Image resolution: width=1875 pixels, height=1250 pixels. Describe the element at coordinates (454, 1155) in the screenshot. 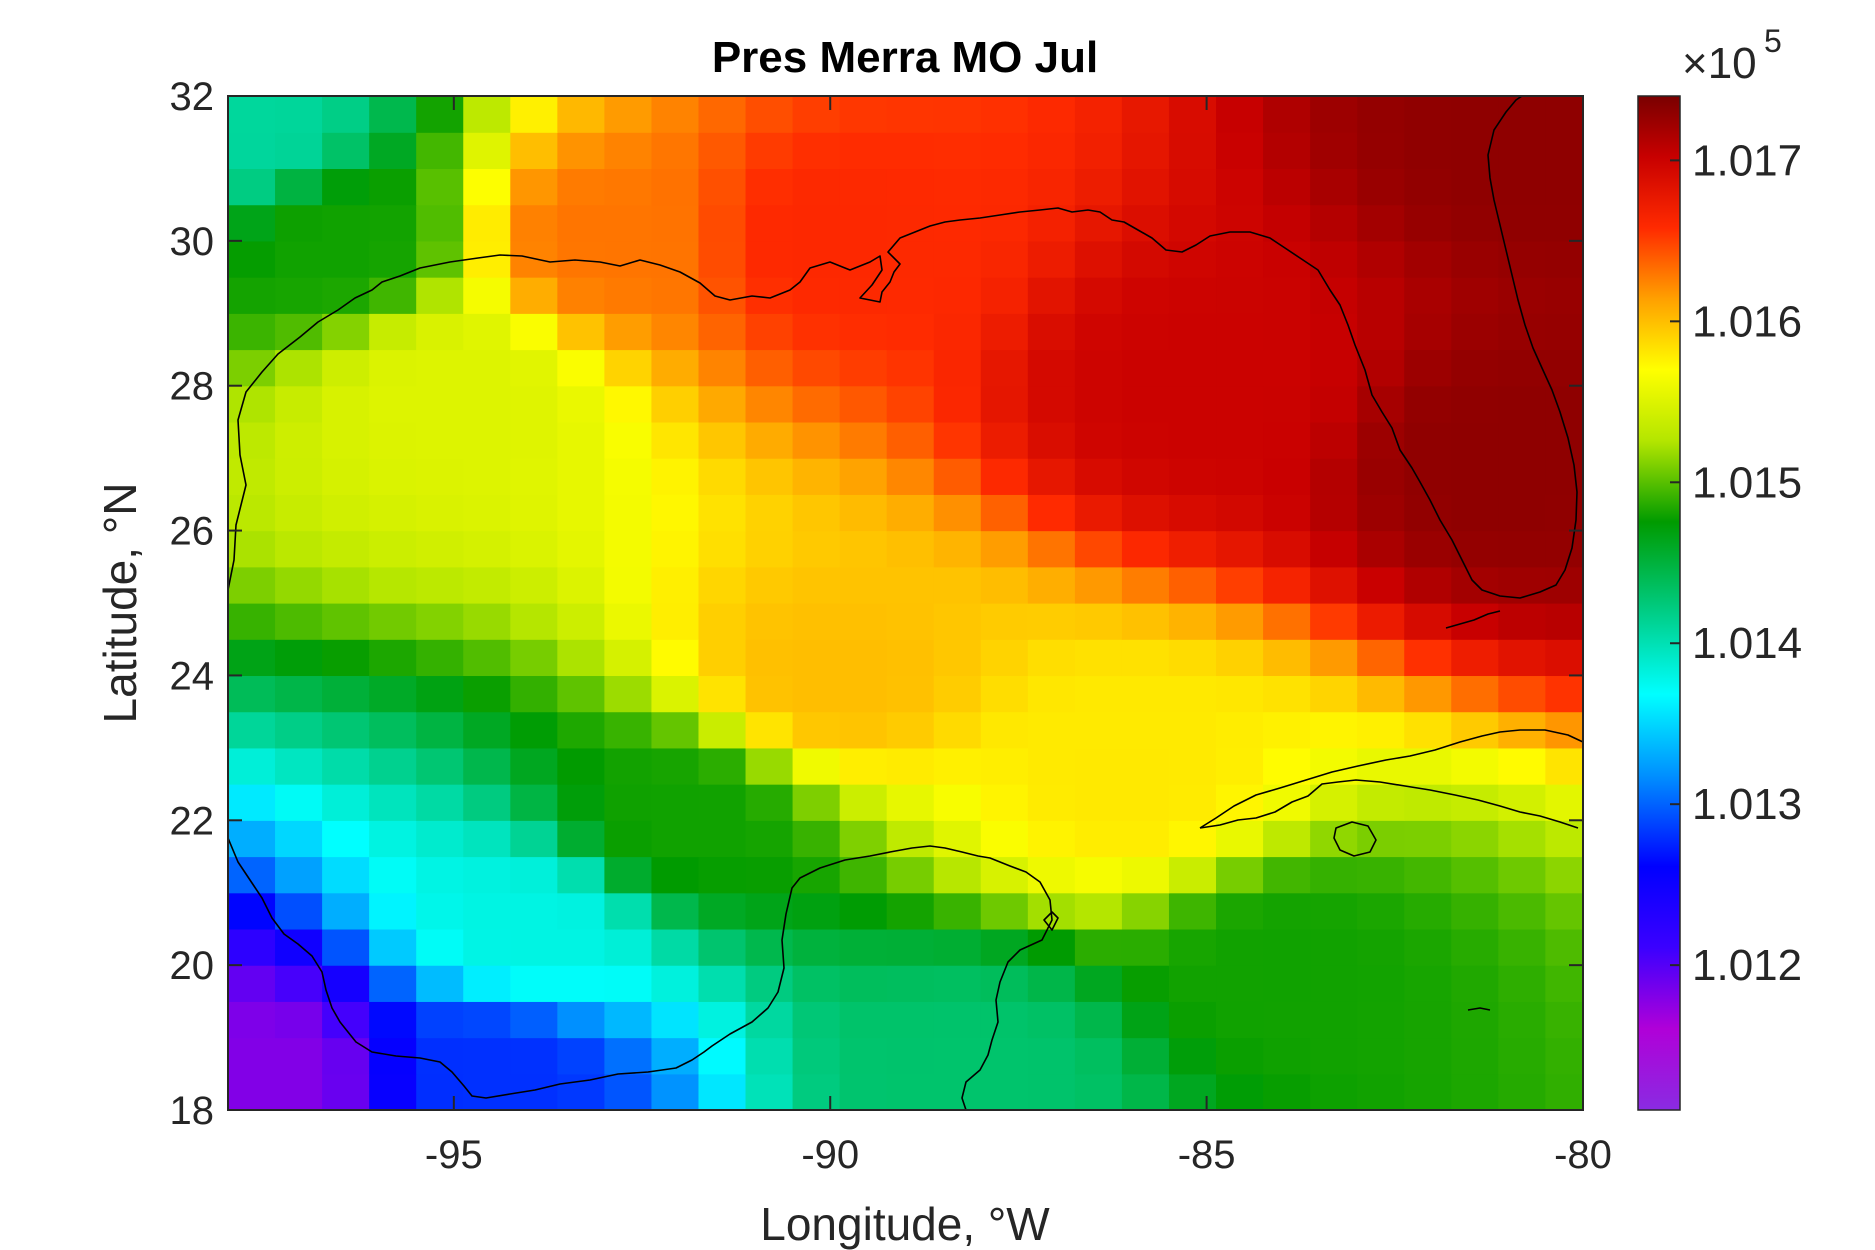

I see `x-tick-label: -95` at that location.